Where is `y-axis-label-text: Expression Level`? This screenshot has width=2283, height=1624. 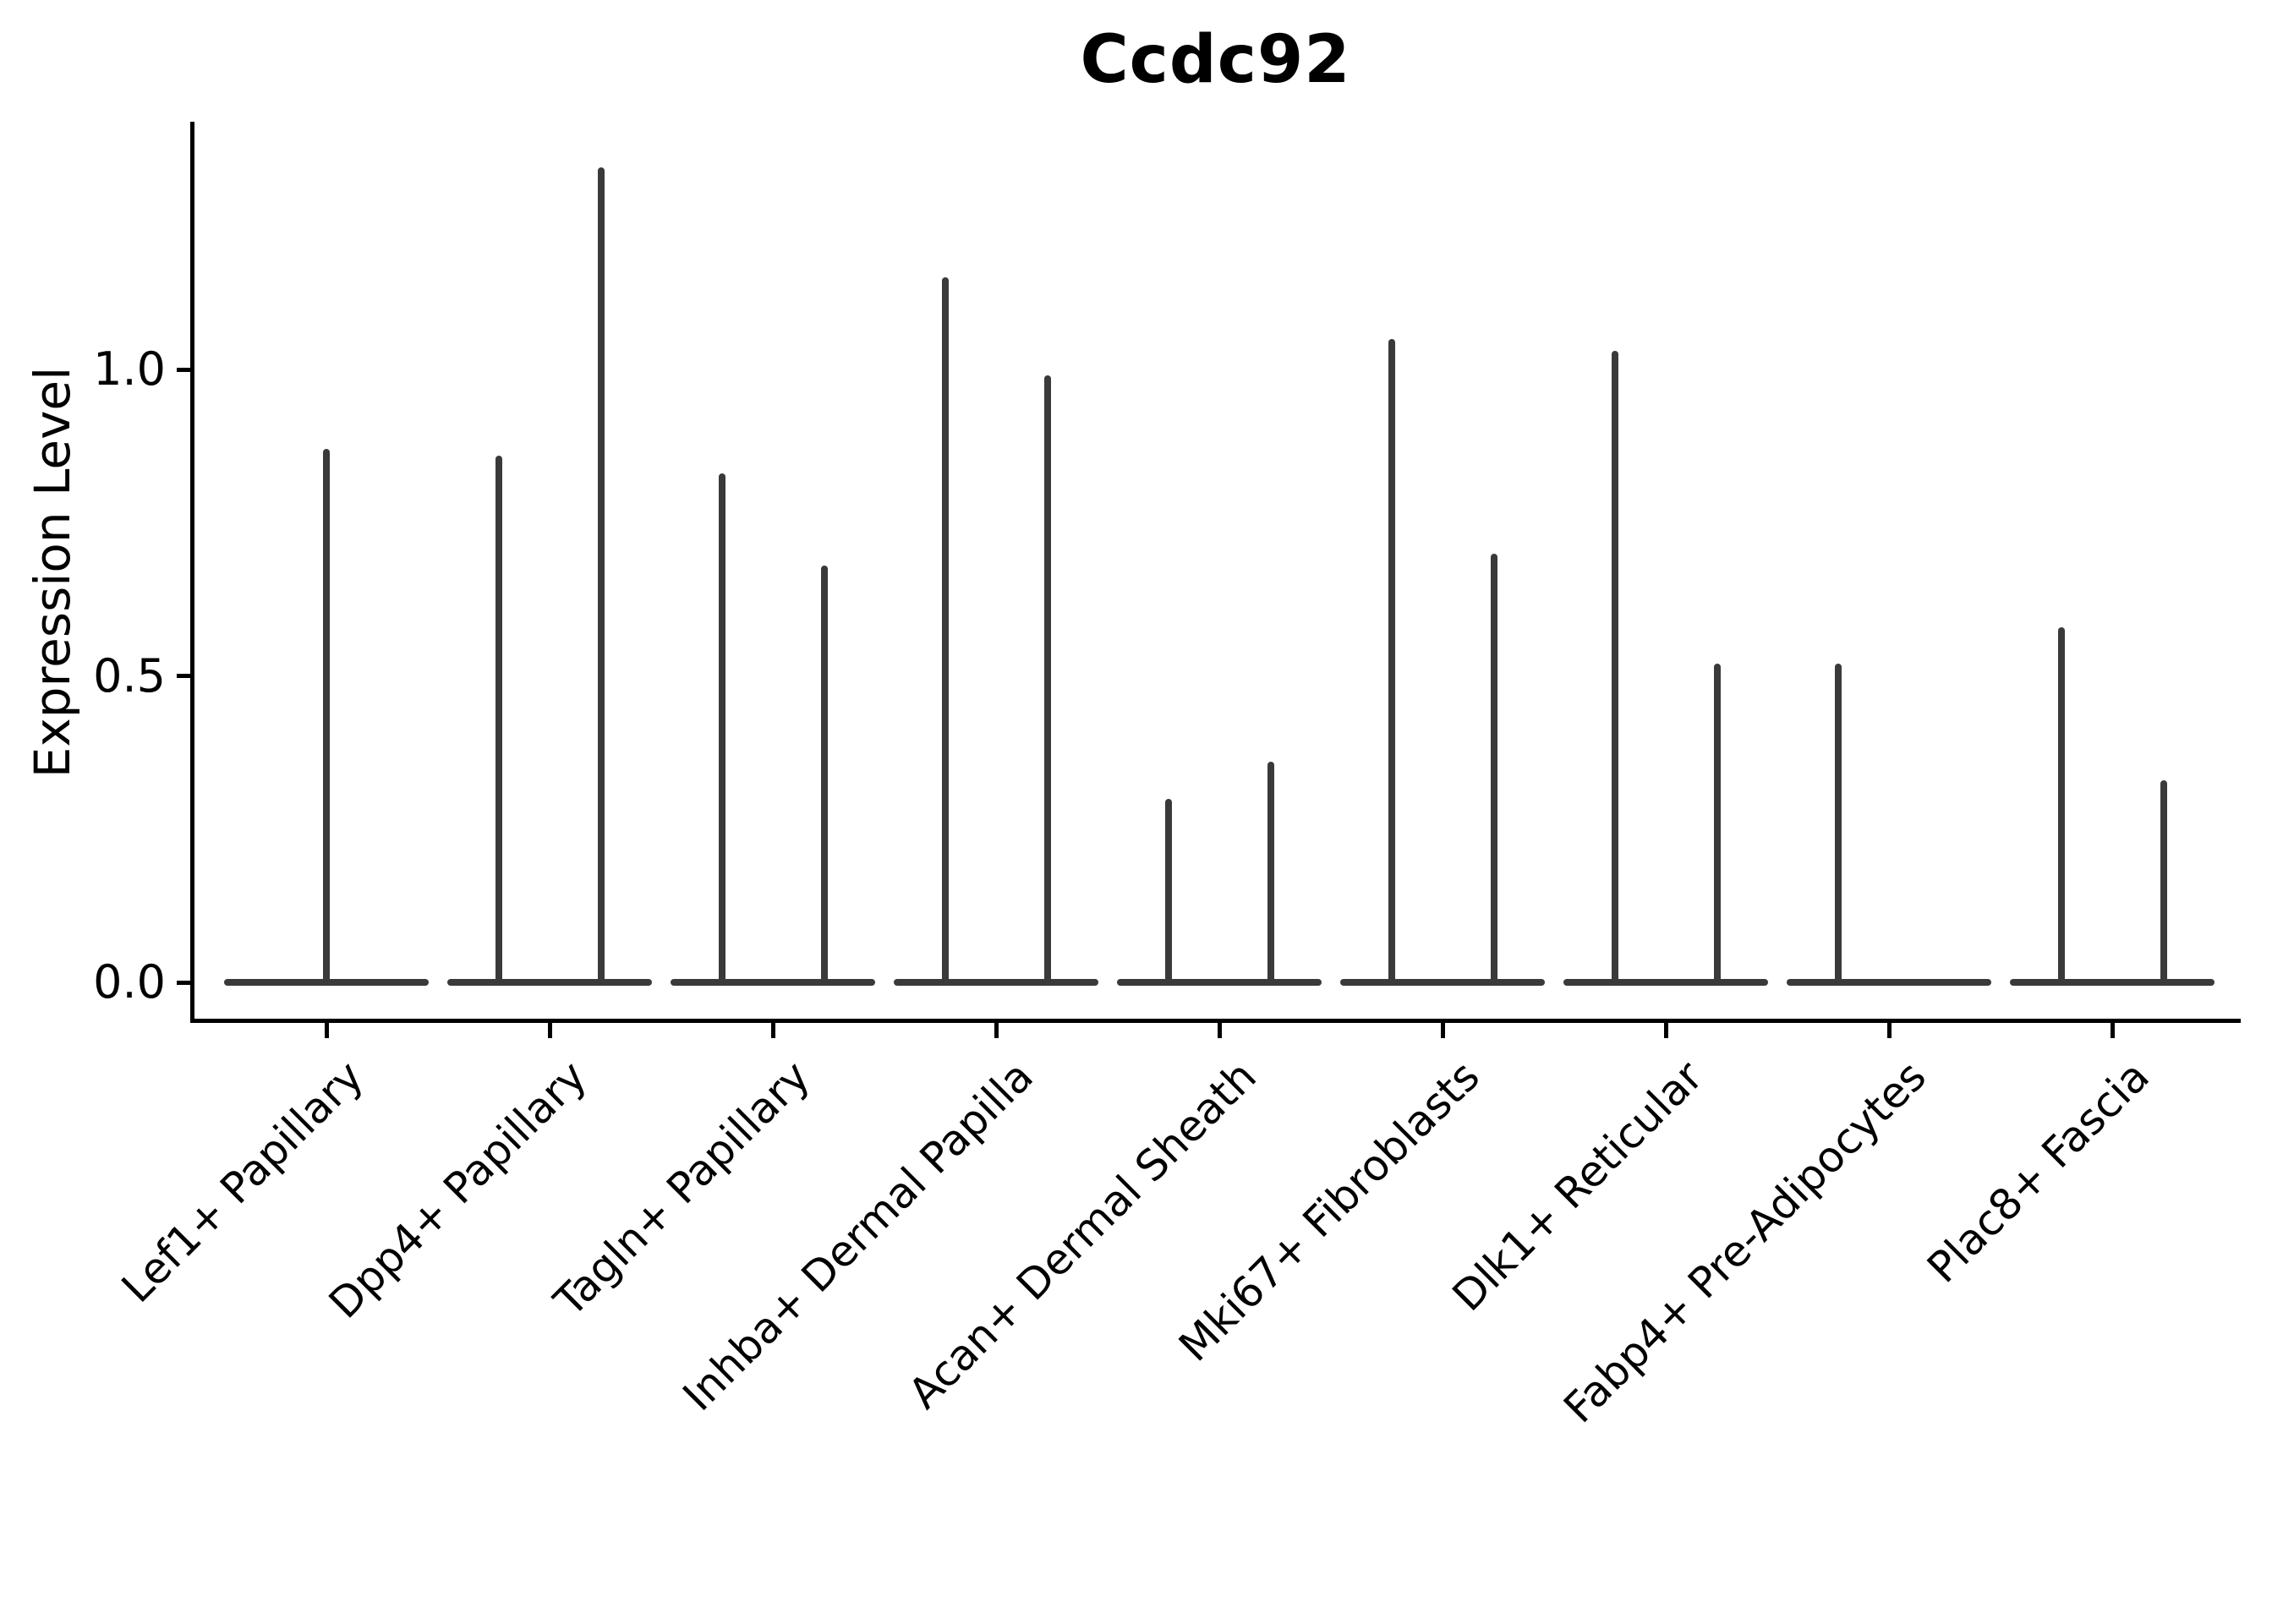 y-axis-label-text: Expression Level is located at coordinates (52, 572).